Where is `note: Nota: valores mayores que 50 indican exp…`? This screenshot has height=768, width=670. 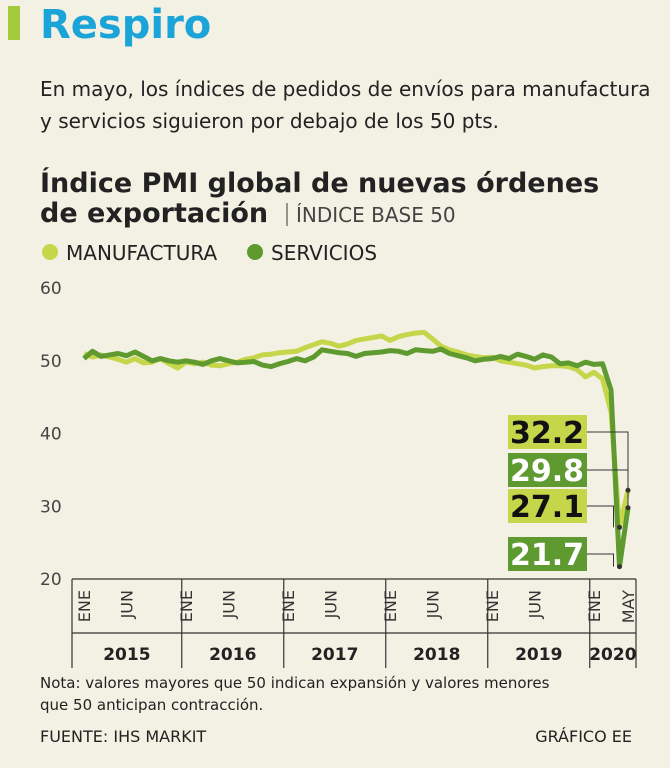
note: Nota: valores mayores que 50 indican exp… is located at coordinates (295, 683).